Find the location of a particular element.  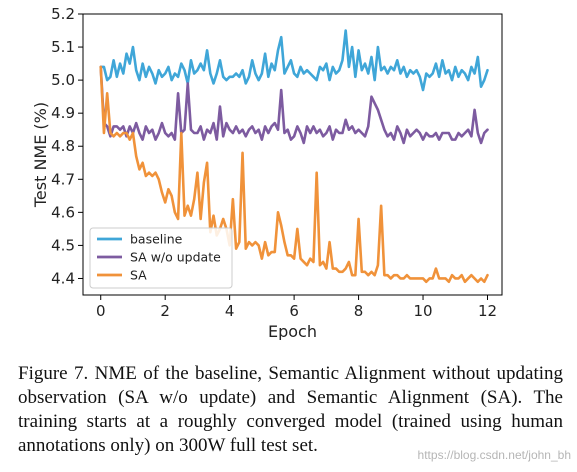

x-tick-label: 10 is located at coordinates (422, 311).